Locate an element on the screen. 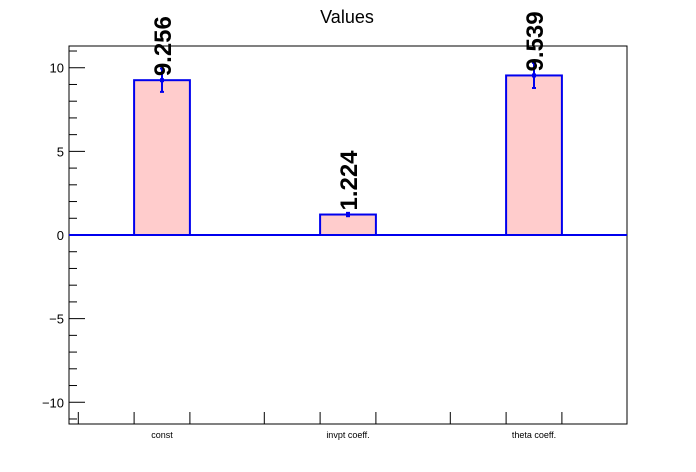  data-label: 1.224 is located at coordinates (349, 180).